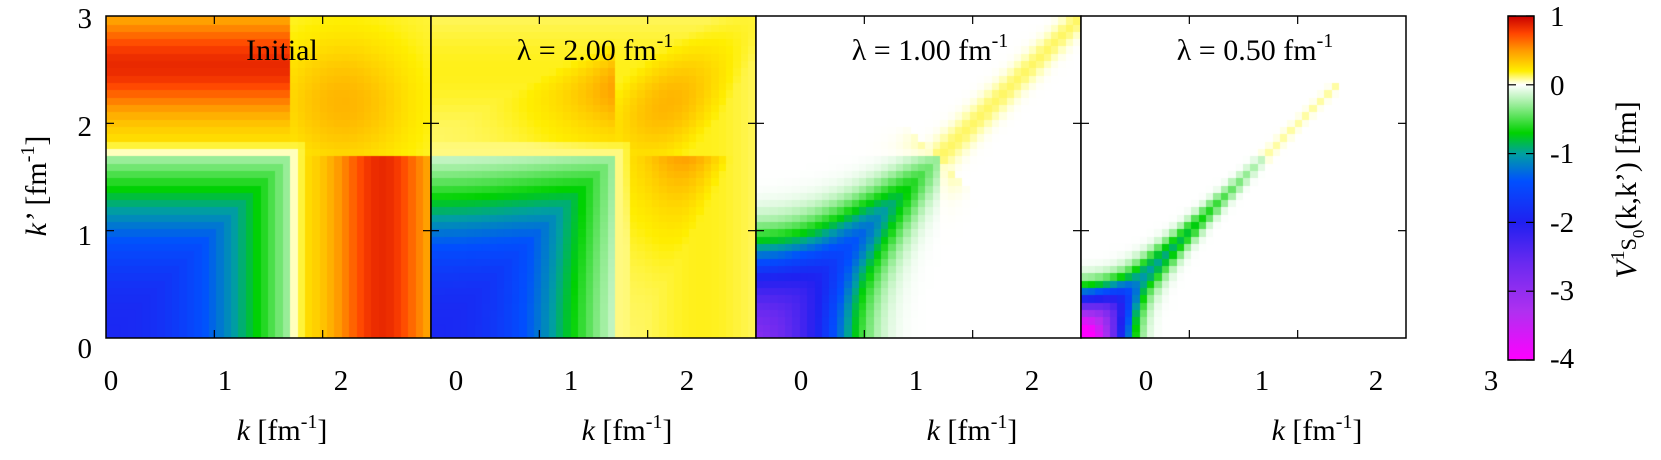  Describe the element at coordinates (930, 48) in the screenshot. I see `panel-title-lambda-1: λ = 1.00 fm-1` at that location.